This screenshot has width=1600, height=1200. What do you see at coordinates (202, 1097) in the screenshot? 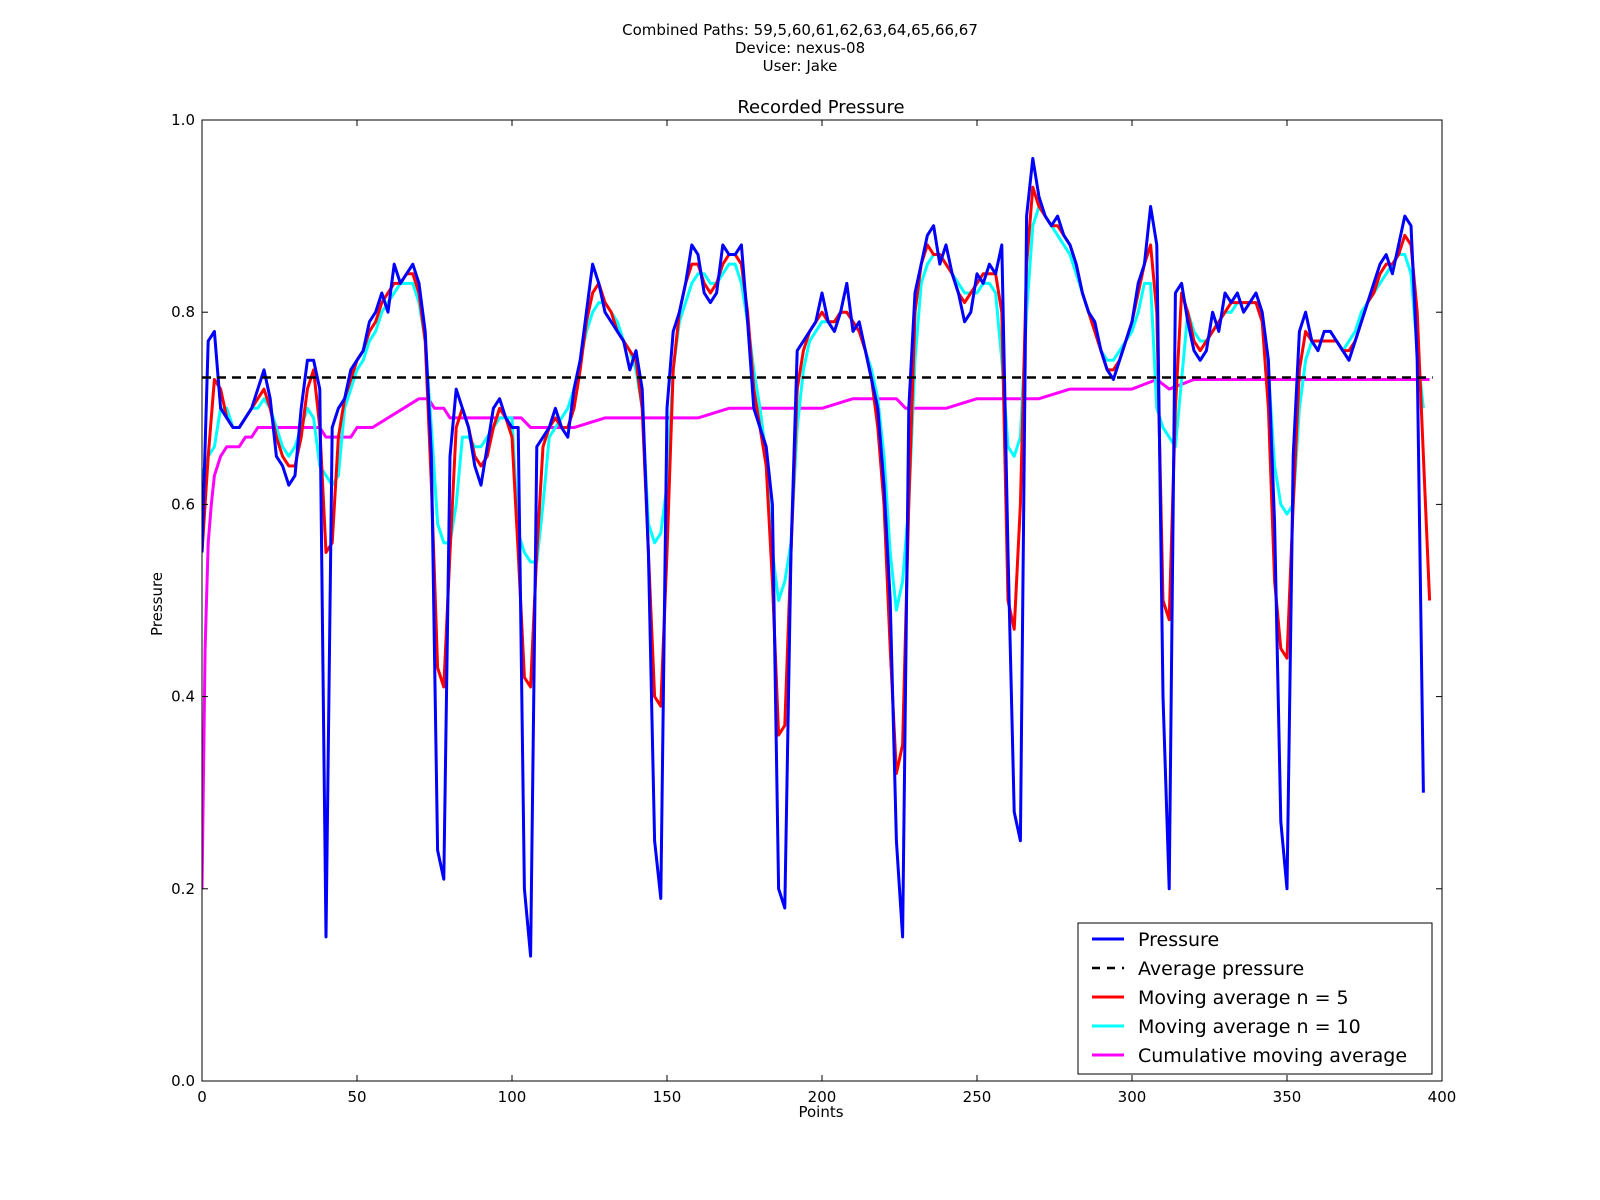
I see `x-tick-label: 0` at bounding box center [202, 1097].